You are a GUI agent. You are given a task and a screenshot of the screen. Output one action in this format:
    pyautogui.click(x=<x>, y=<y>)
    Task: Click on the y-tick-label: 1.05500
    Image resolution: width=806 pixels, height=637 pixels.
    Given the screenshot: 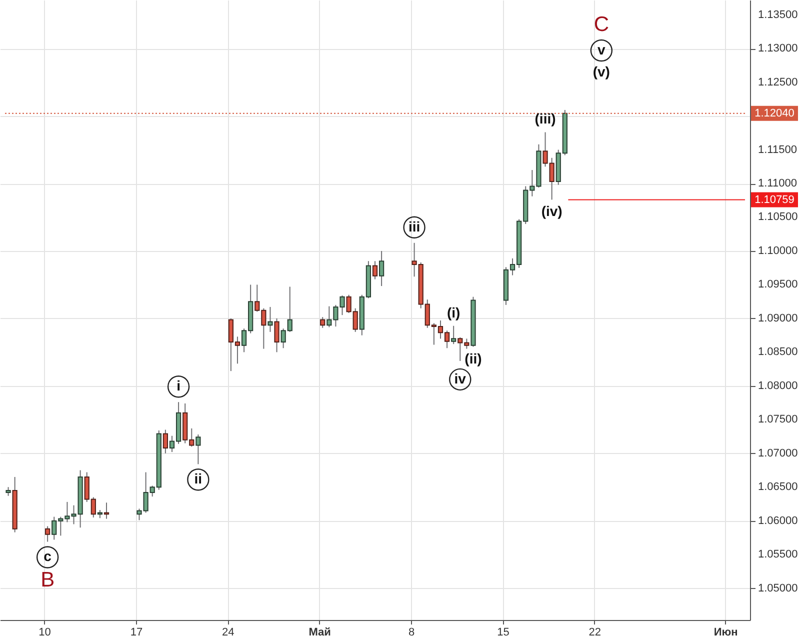 What is the action you would take?
    pyautogui.click(x=778, y=554)
    